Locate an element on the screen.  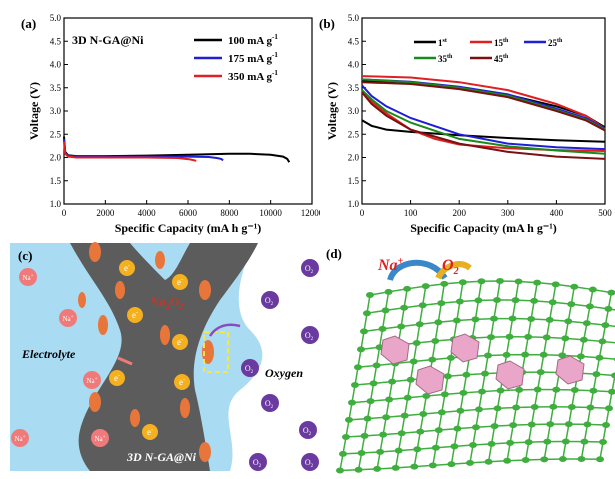
oxygen-arrow is located at coordinates (224, 330).